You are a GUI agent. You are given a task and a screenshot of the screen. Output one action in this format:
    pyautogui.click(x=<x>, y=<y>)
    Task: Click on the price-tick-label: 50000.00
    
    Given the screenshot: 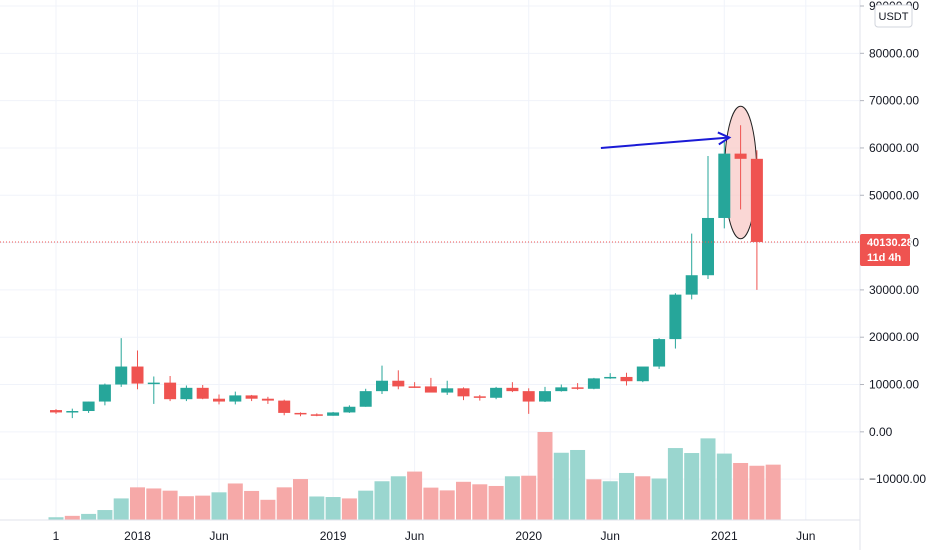 What is the action you would take?
    pyautogui.click(x=894, y=195)
    